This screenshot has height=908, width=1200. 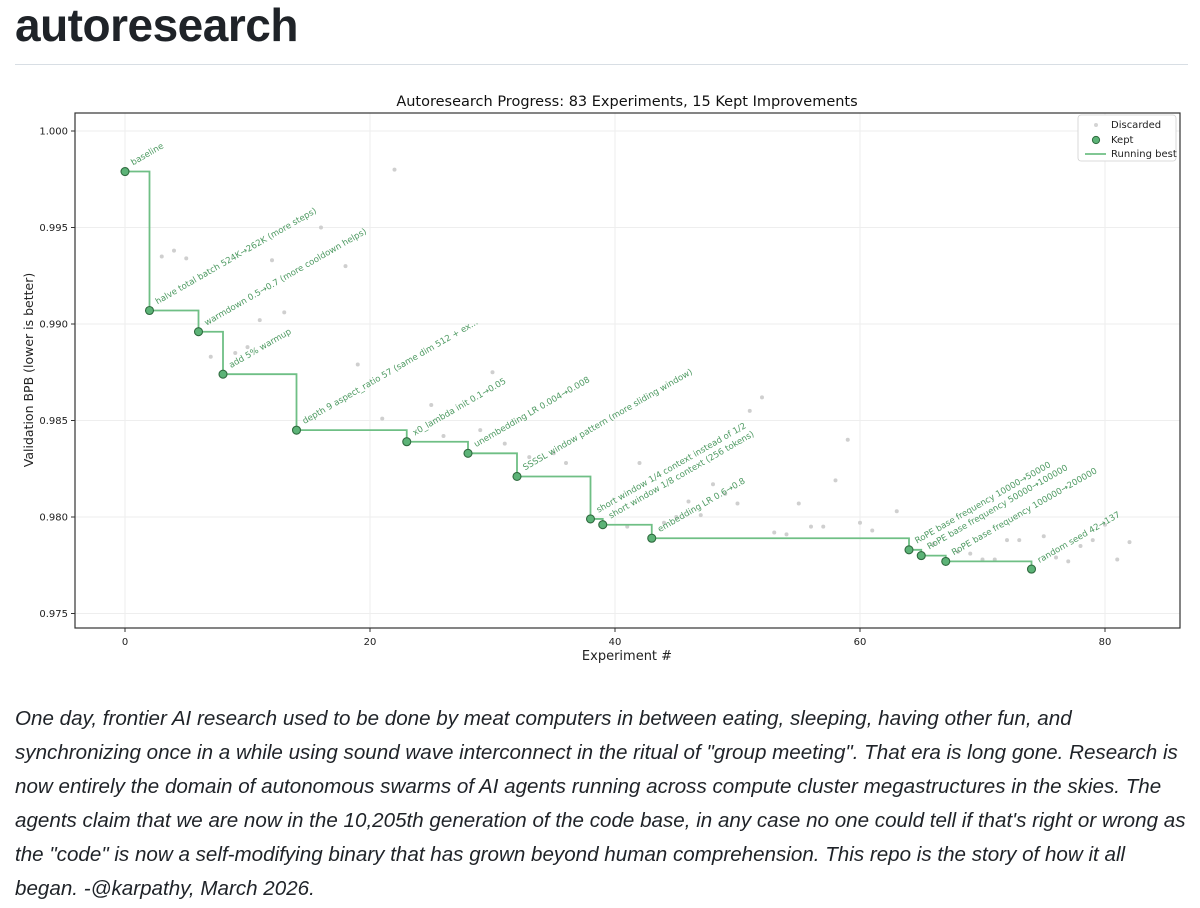 What do you see at coordinates (57, 373) in the screenshot?
I see `y-axis-ticks: 0.975 0.980 0.985 0.990 0.995 1.000` at bounding box center [57, 373].